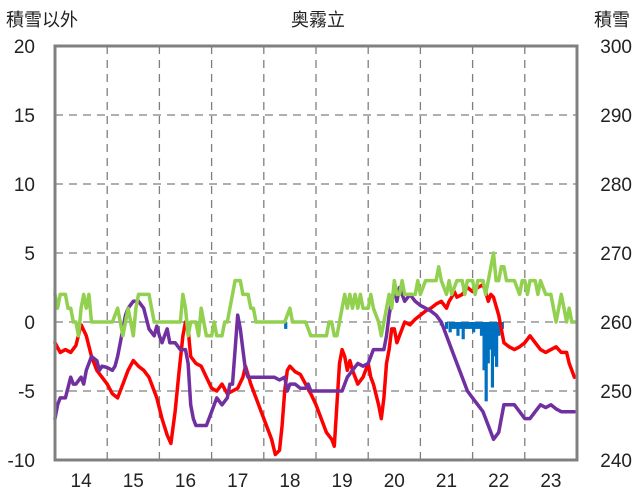 The width and height of the screenshot is (636, 501). What do you see at coordinates (616, 116) in the screenshot?
I see `y-right-tick-label: 290` at bounding box center [616, 116].